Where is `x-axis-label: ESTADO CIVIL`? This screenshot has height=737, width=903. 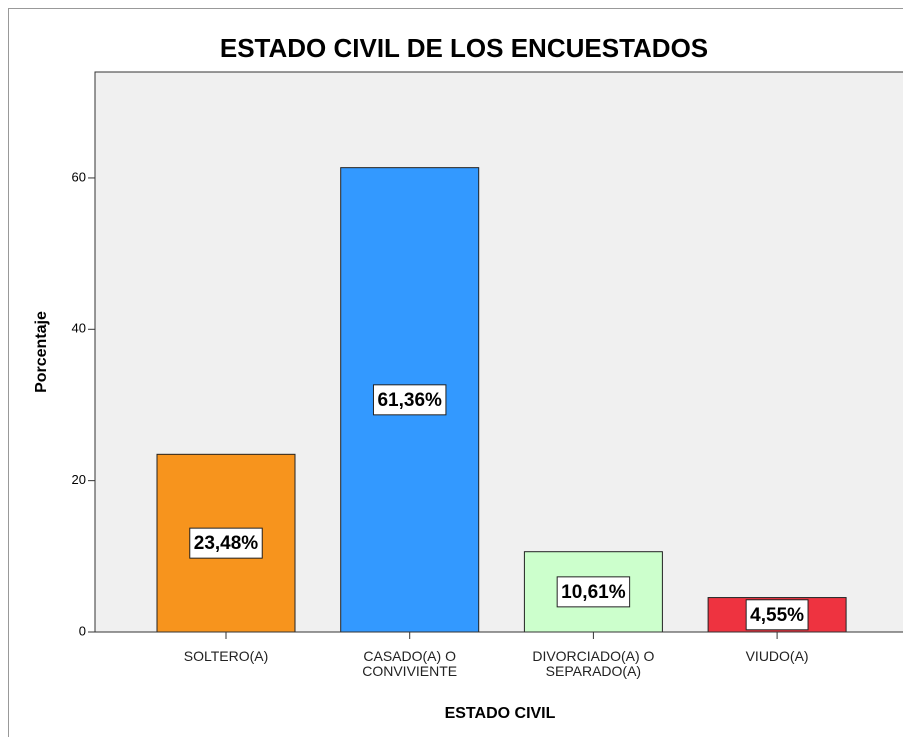
x-axis-label: ESTADO CIVIL is located at coordinates (500, 713).